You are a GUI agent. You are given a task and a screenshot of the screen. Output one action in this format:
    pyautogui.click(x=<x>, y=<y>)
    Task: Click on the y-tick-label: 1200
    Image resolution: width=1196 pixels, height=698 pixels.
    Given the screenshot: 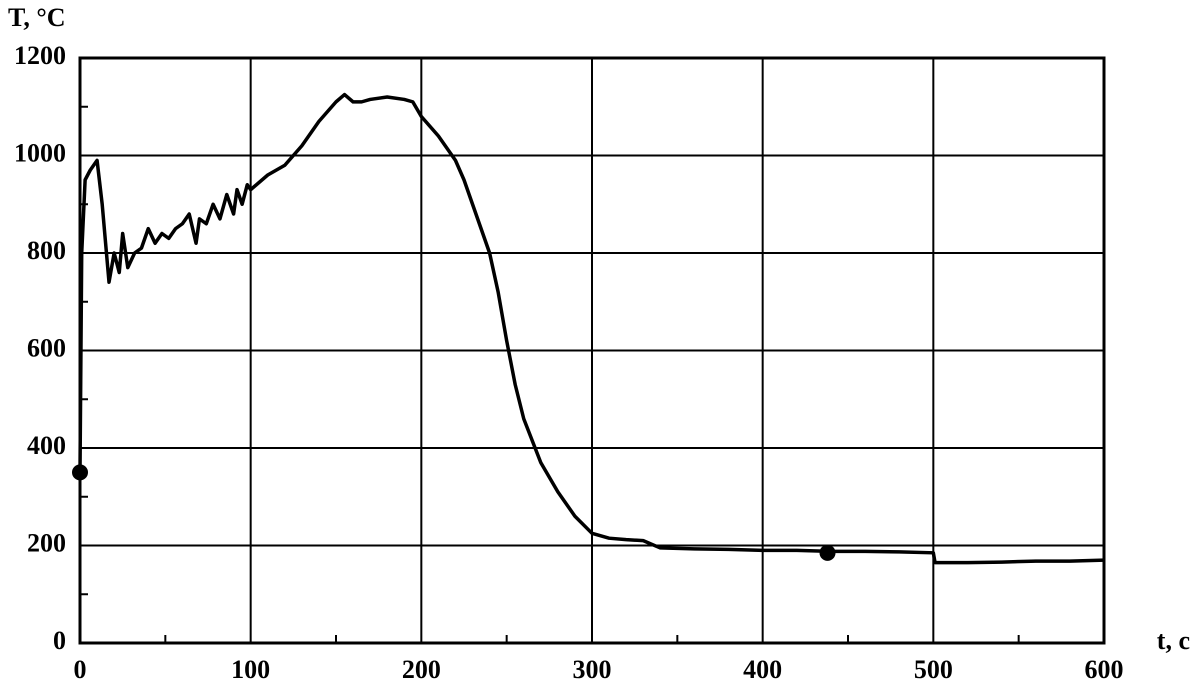 What is the action you would take?
    pyautogui.click(x=40, y=55)
    